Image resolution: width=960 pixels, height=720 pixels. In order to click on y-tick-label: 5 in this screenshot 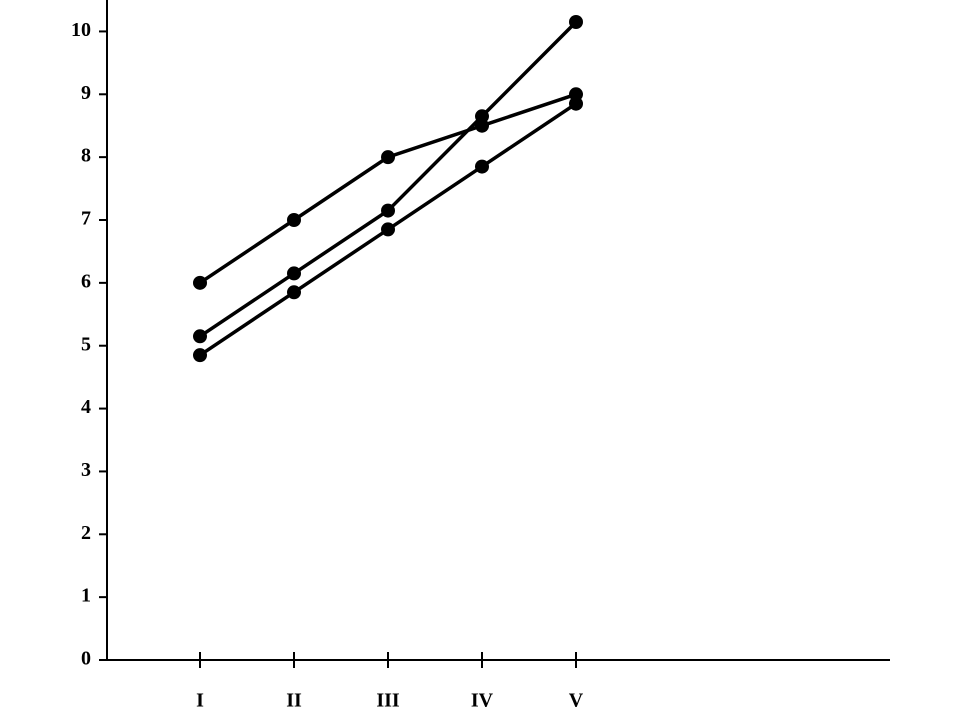, I will do `click(86, 344)`.